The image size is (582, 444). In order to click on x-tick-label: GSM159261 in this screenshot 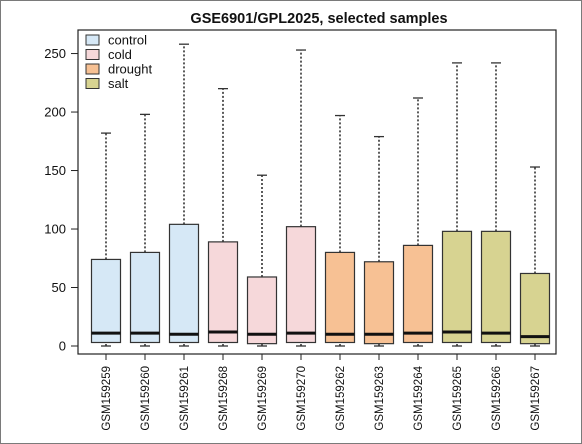, I will do `click(185, 398)`.